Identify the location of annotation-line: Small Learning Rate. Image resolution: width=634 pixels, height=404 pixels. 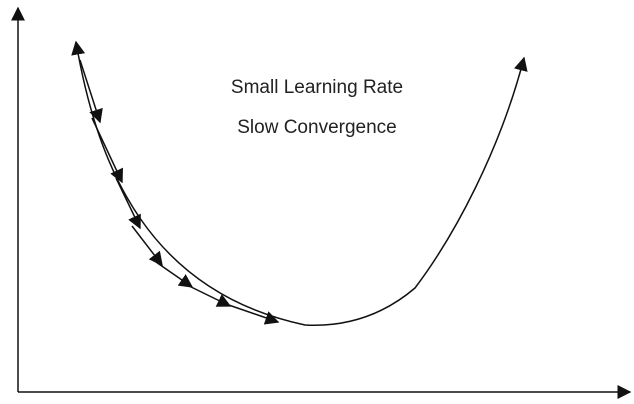
(317, 87).